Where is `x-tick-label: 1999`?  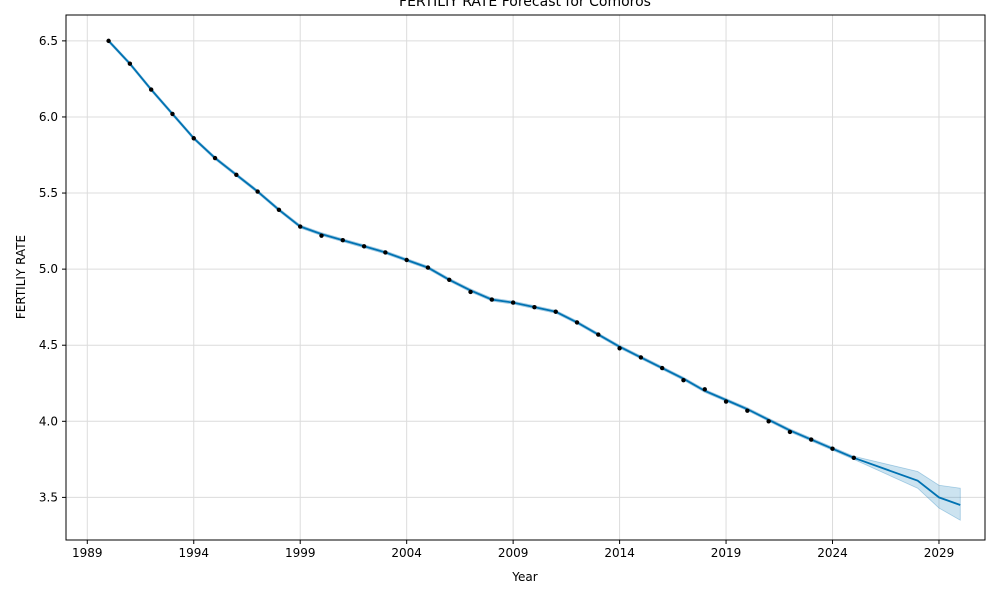 x-tick-label: 1999 is located at coordinates (300, 553).